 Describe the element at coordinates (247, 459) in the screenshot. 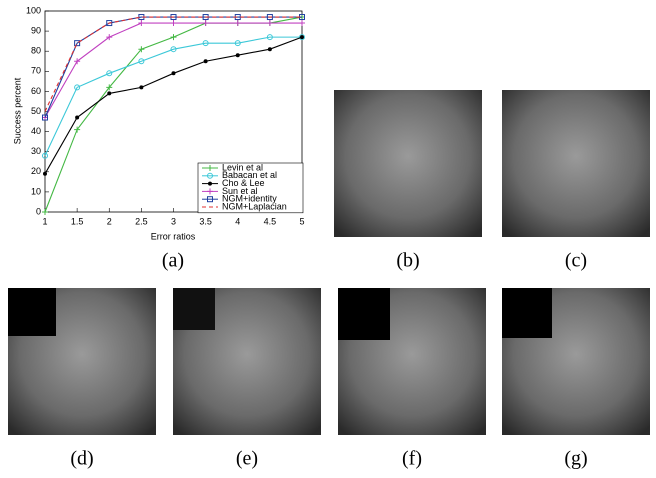

I see `panel-label: (e)` at that location.